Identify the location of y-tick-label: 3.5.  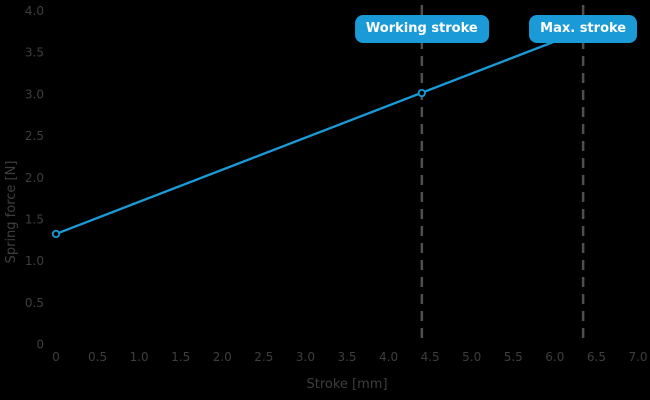
(34, 53).